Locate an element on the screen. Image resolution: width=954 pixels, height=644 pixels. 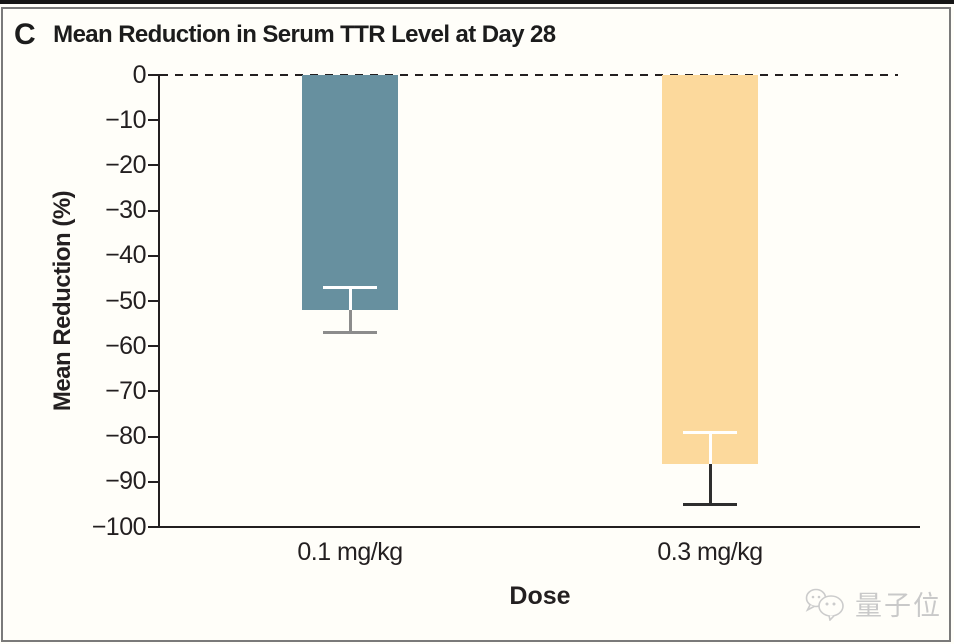
watermark-text: 量子位 is located at coordinates (898, 606).